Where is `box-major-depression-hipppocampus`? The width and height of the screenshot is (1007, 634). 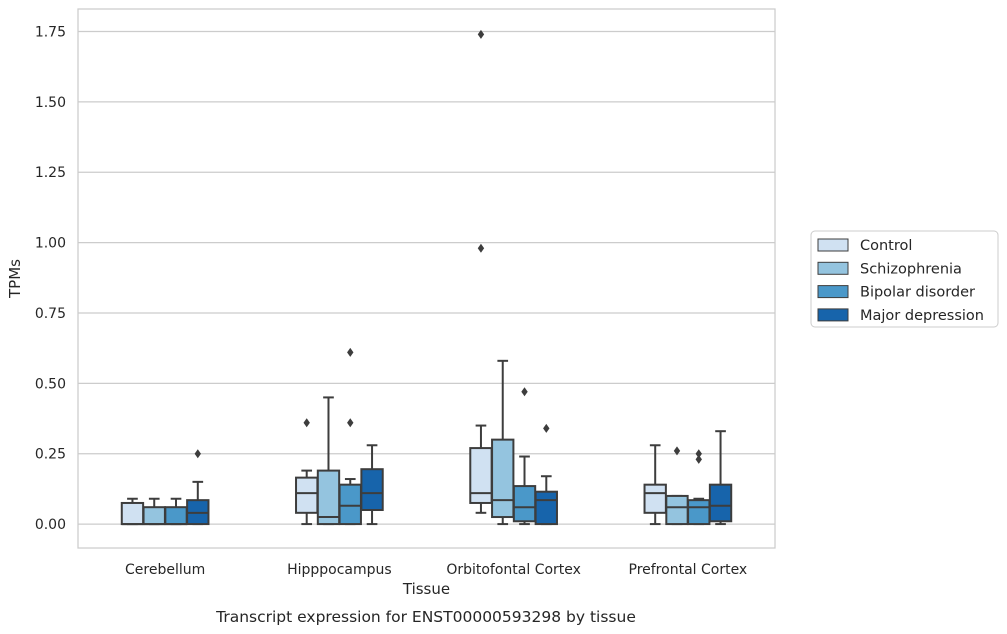 box-major-depression-hipppocampus is located at coordinates (372, 485).